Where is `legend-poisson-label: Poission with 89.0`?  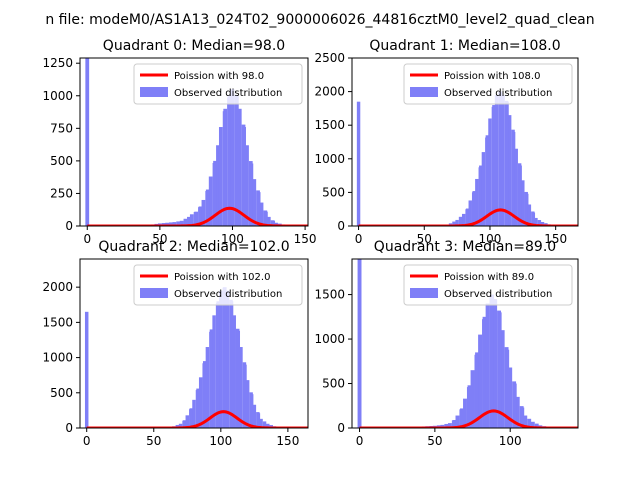
legend-poisson-label: Poission with 89.0 is located at coordinates (489, 277).